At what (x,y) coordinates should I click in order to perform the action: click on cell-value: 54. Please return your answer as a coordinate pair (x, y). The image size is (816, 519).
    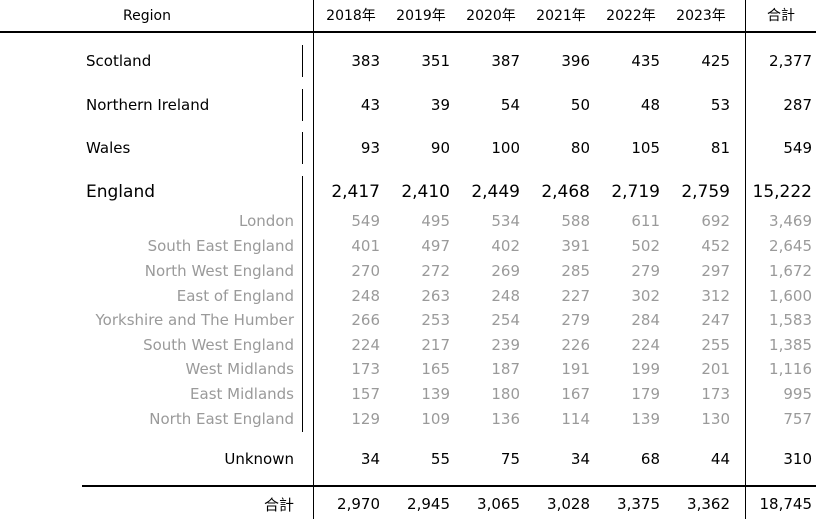
    Looking at the image, I should click on (510, 105).